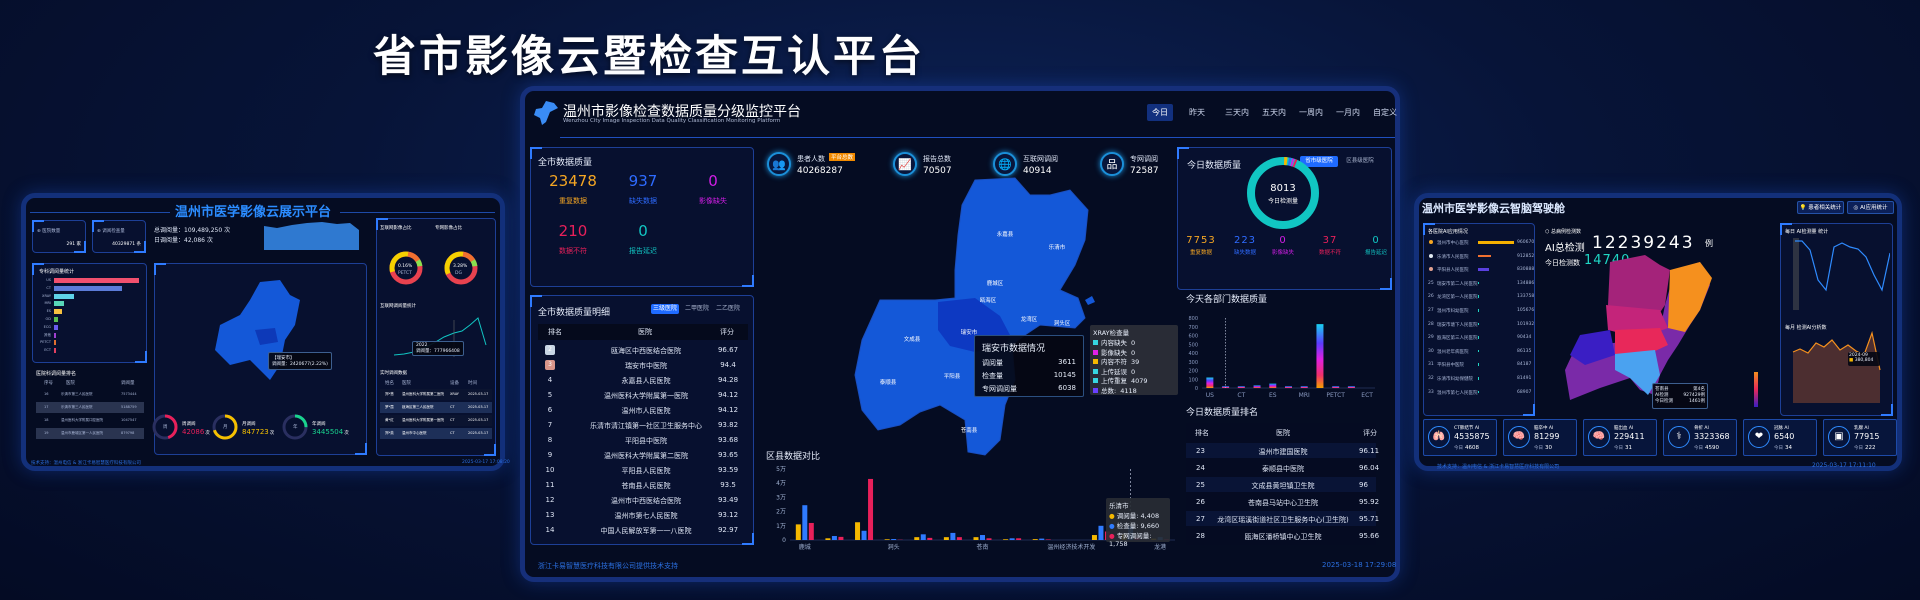  I want to click on rank: 32, so click(1431, 378).